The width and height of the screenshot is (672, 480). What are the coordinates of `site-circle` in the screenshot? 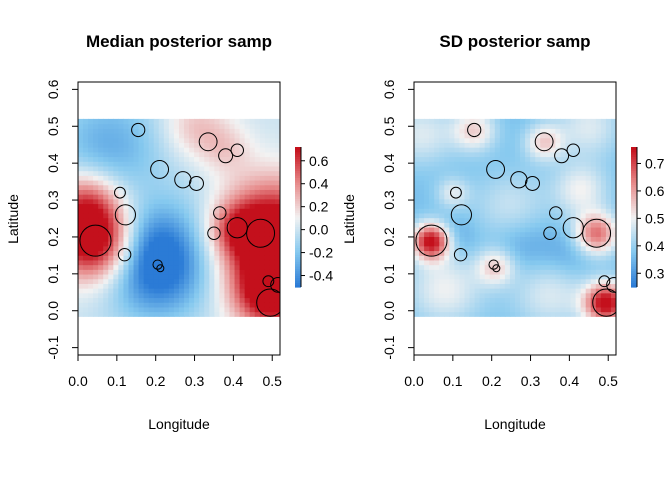 It's located at (125, 215).